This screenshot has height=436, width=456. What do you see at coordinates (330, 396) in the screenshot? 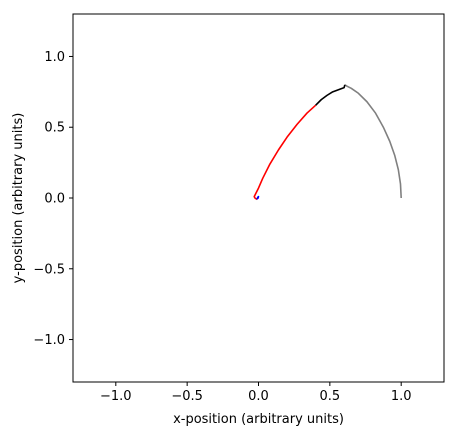
I see `x-tick-label: 0.5` at bounding box center [330, 396].